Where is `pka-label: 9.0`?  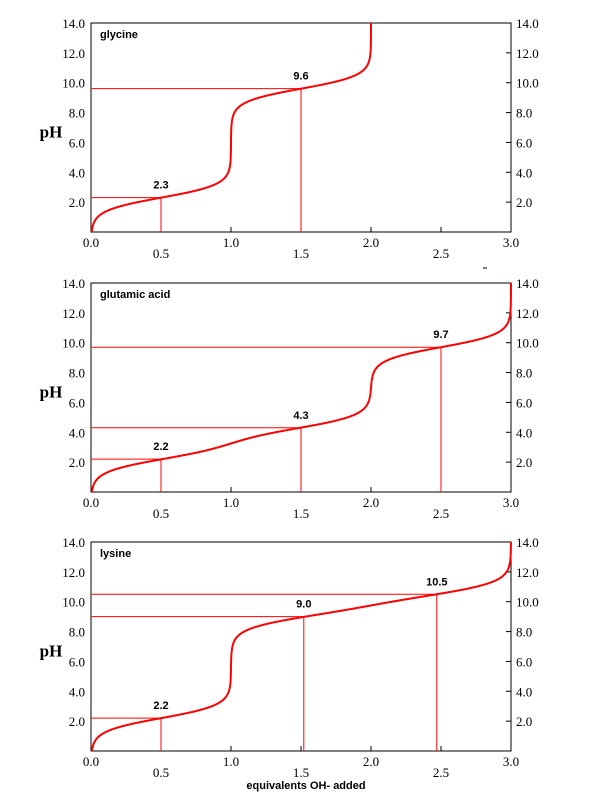 pka-label: 9.0 is located at coordinates (303, 605).